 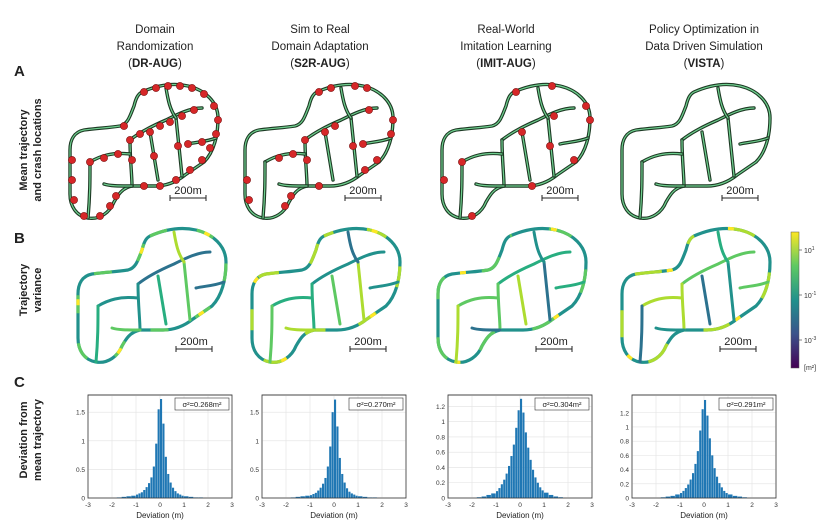 I want to click on x-tick-label: 2, so click(x=208, y=505).